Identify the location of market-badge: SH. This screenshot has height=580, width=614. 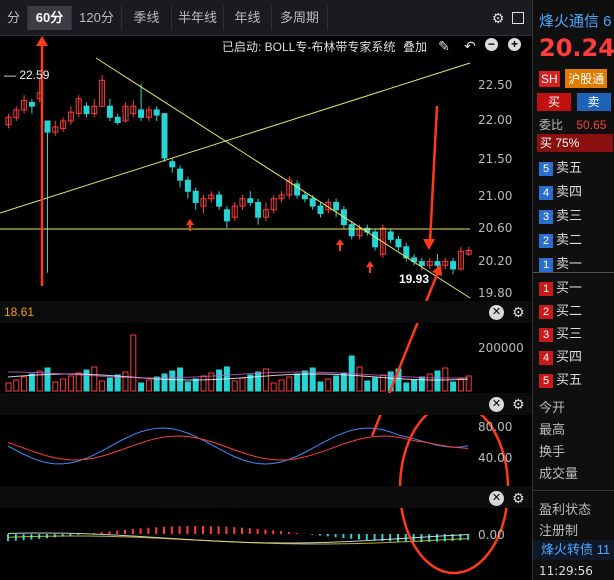
(549, 79).